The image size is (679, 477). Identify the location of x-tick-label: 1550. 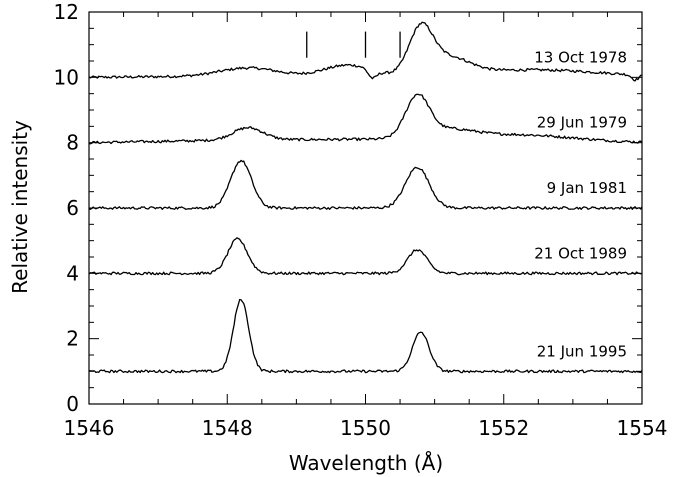
(365, 428).